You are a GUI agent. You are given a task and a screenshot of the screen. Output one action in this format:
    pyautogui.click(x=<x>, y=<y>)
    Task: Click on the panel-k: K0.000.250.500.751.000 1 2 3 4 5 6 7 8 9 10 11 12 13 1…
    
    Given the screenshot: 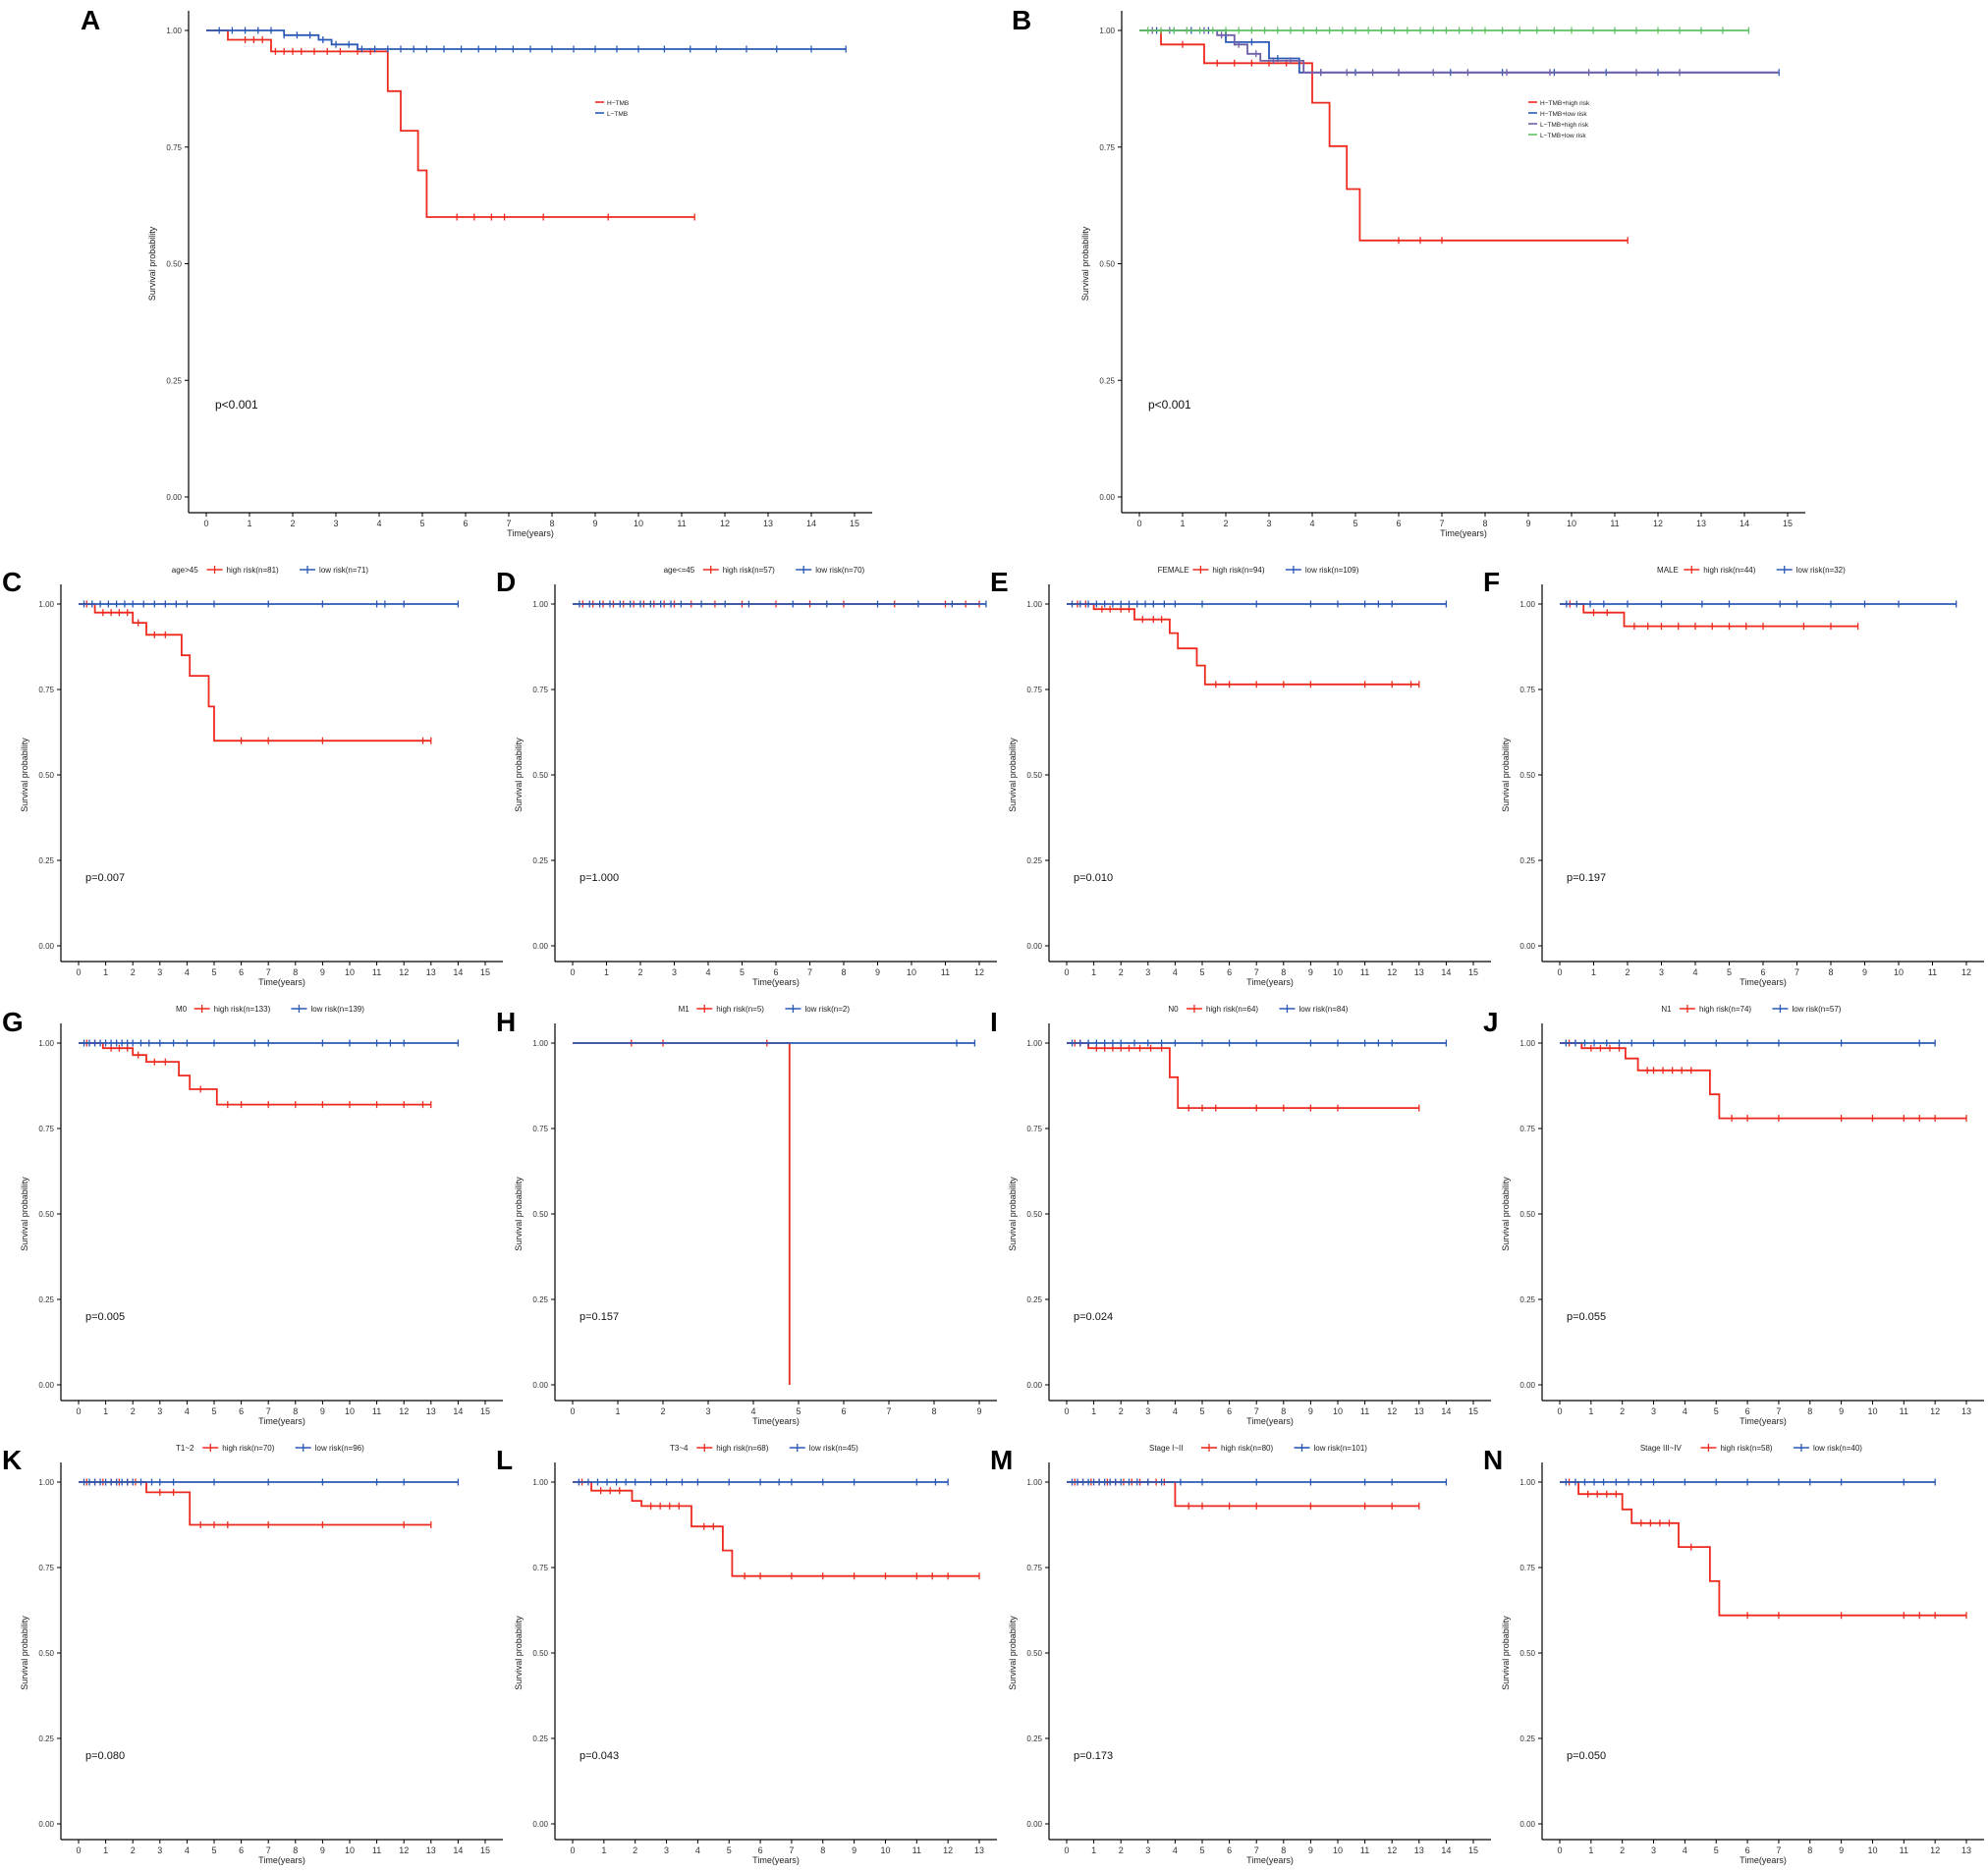 What is the action you would take?
    pyautogui.click(x=253, y=1654)
    